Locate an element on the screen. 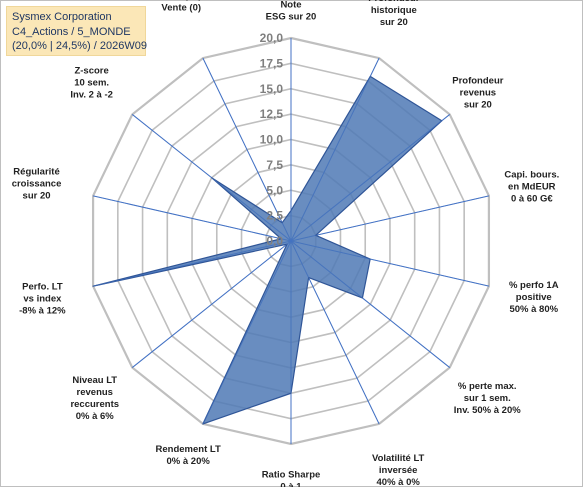 The width and height of the screenshot is (583, 487). axis-label-line: Régularité is located at coordinates (36, 172).